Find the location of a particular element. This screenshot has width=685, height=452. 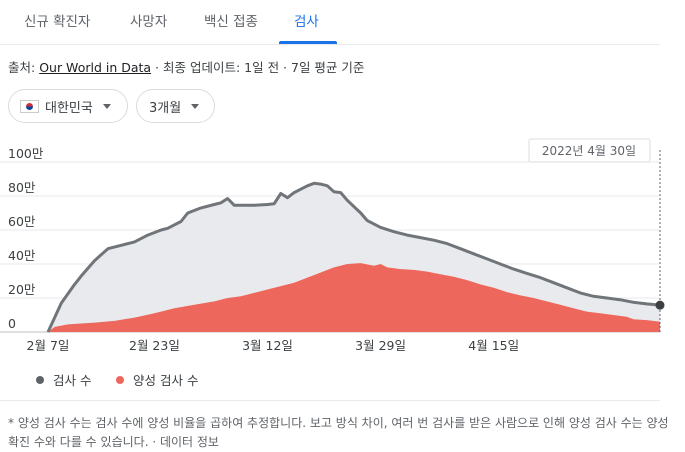

tab-new-cases: 신규 확진자 is located at coordinates (57, 22).